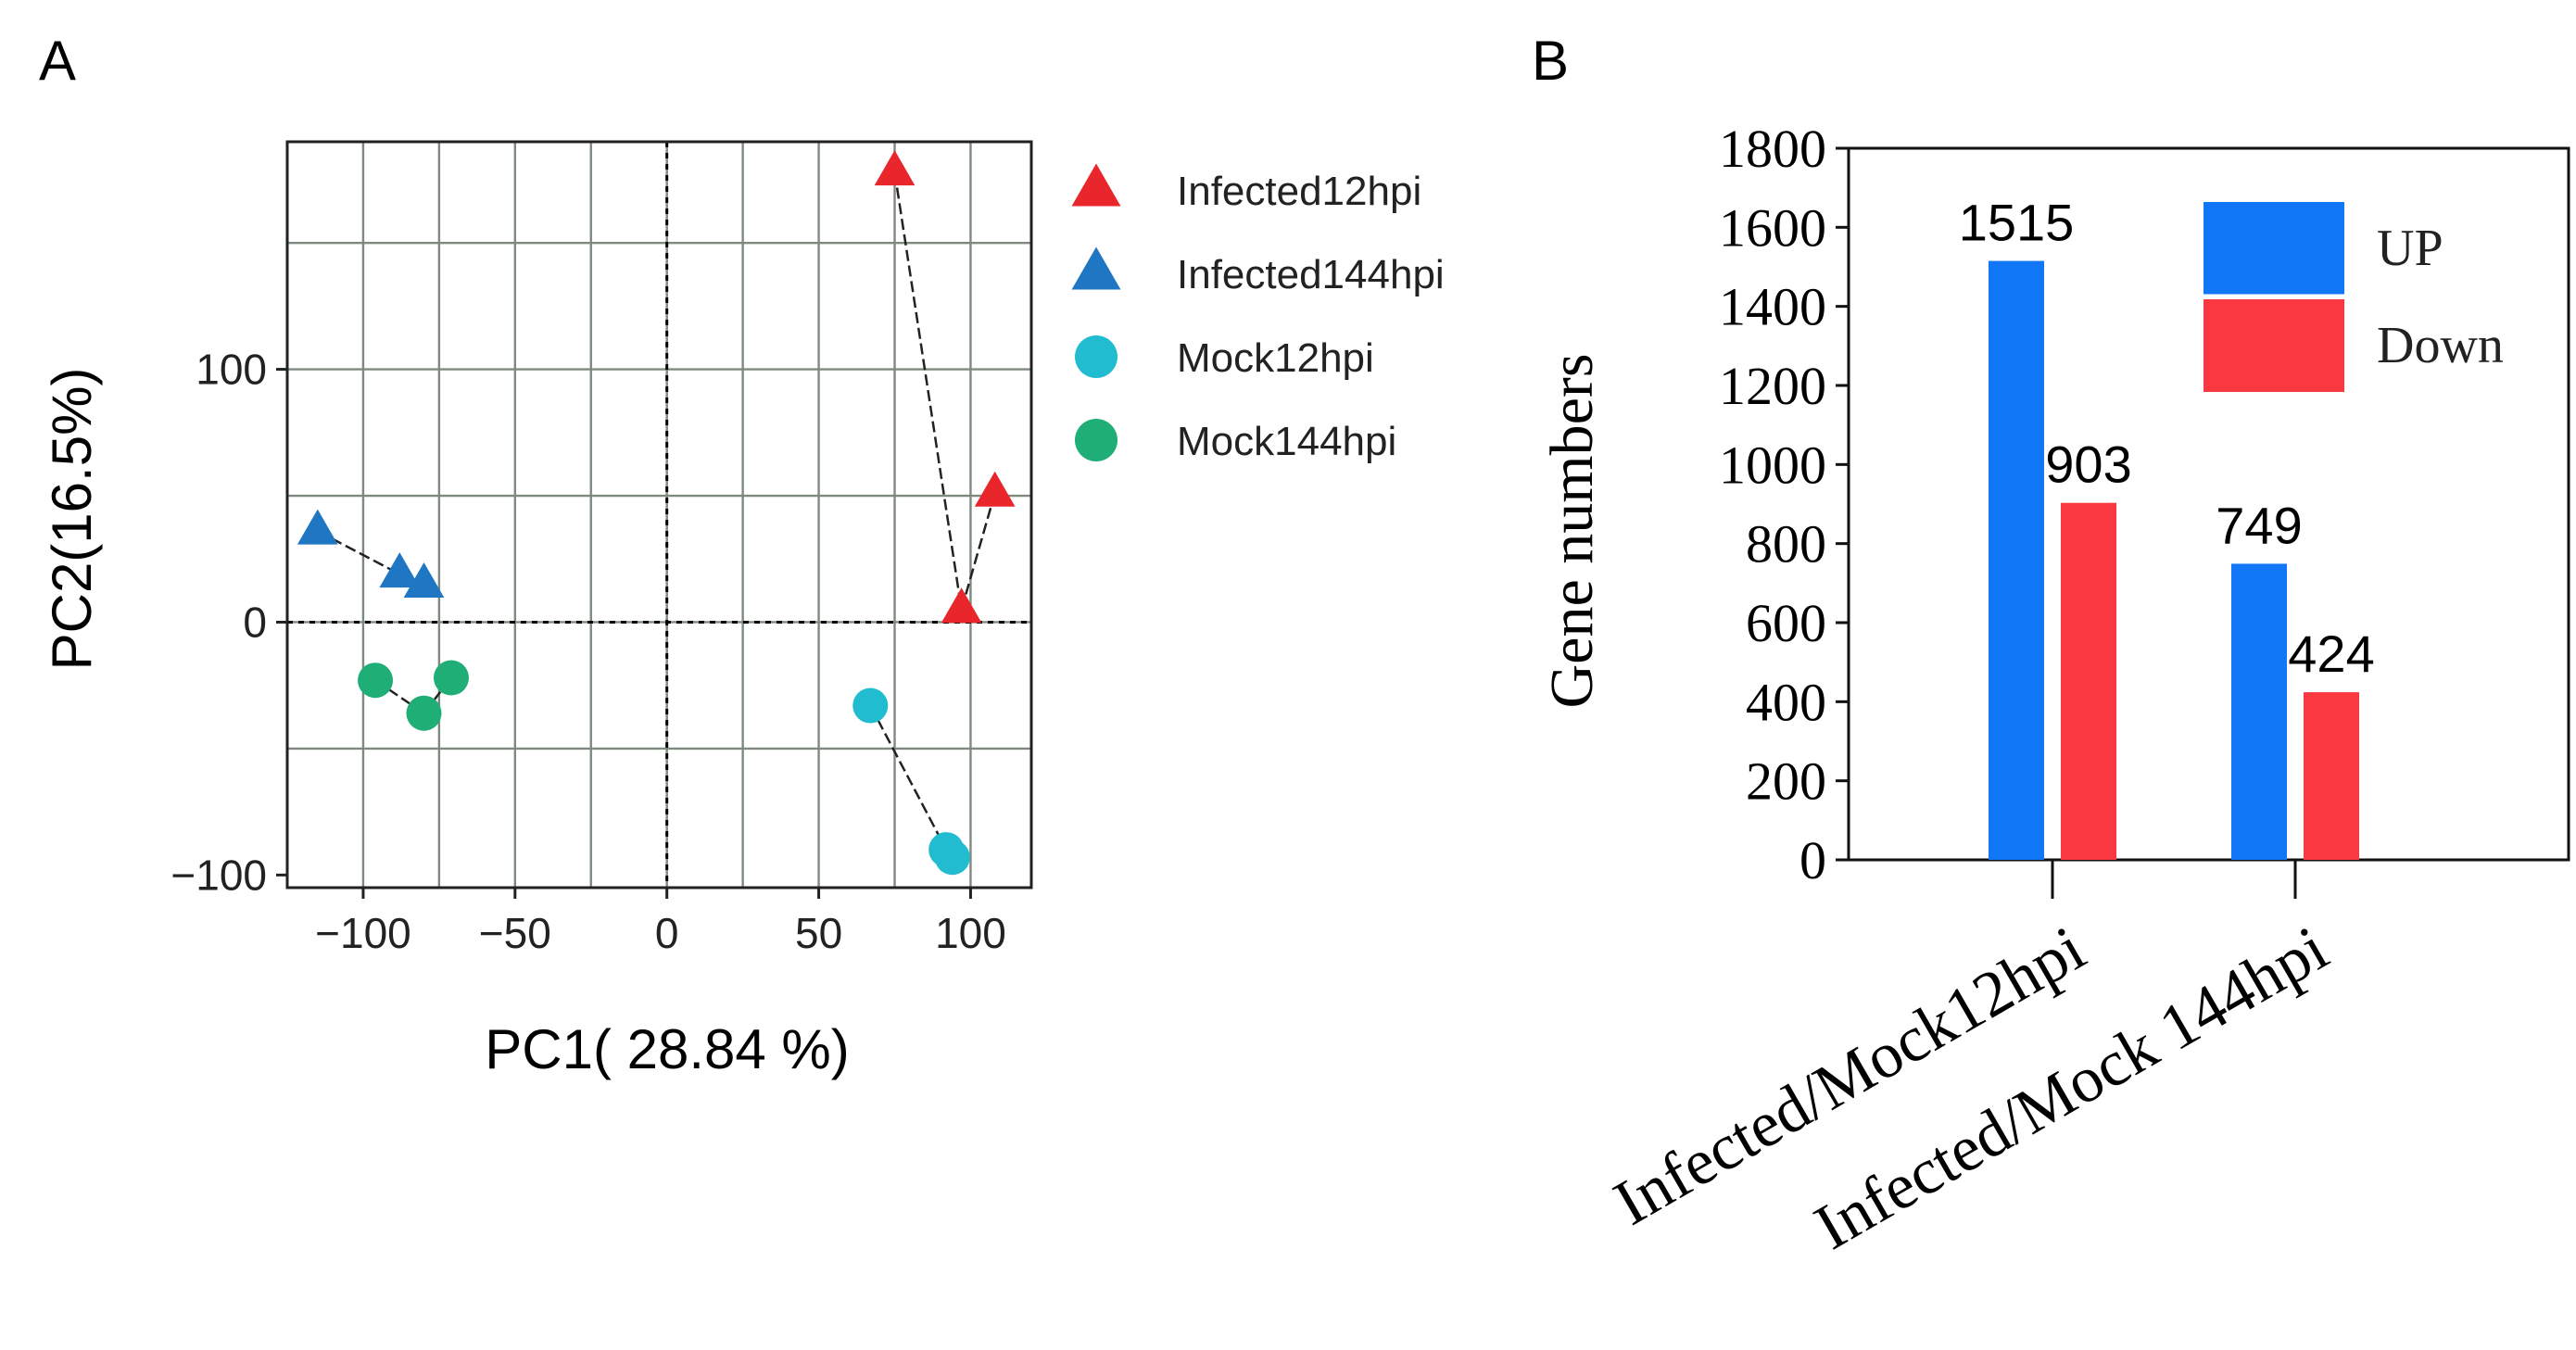 The width and height of the screenshot is (2576, 1350). I want to click on legend-swatch-up, so click(2274, 249).